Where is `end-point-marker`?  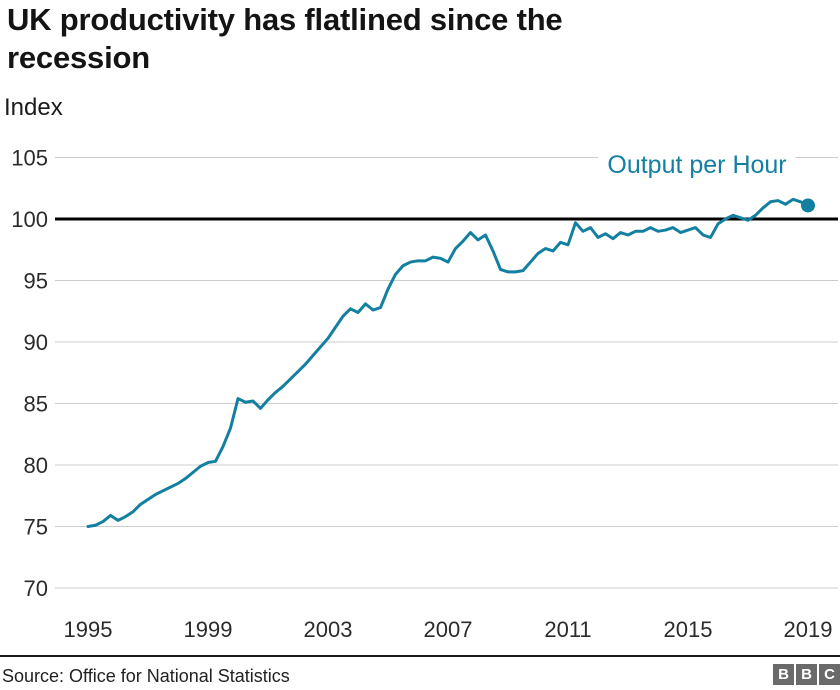 end-point-marker is located at coordinates (808, 205).